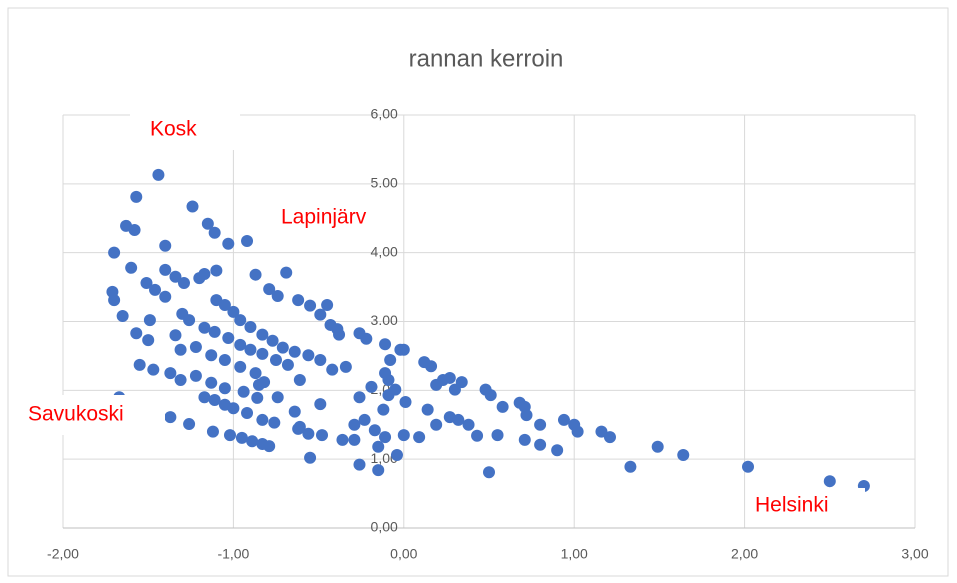  Describe the element at coordinates (792, 505) in the screenshot. I see `annotation: Helsinki` at that location.